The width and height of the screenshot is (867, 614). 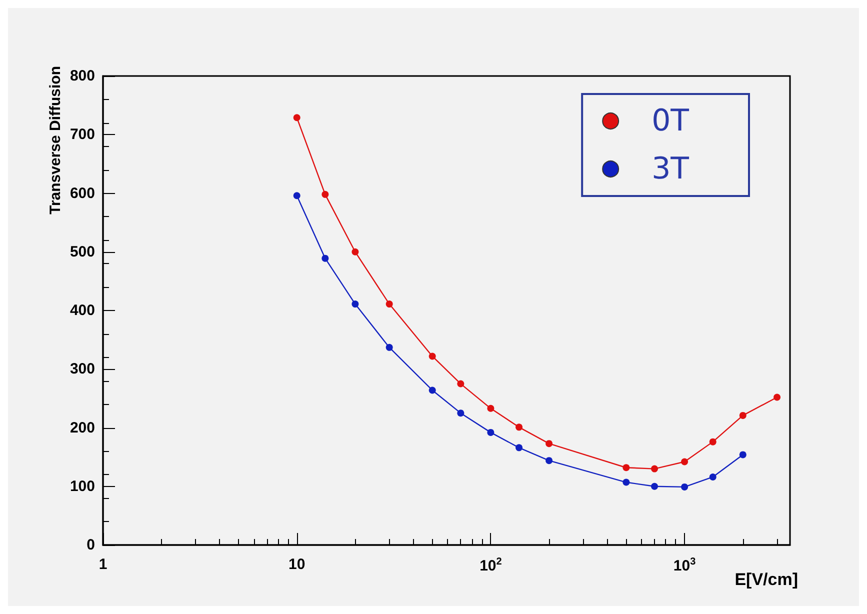 I want to click on y-tick-label: 700, so click(x=82, y=135).